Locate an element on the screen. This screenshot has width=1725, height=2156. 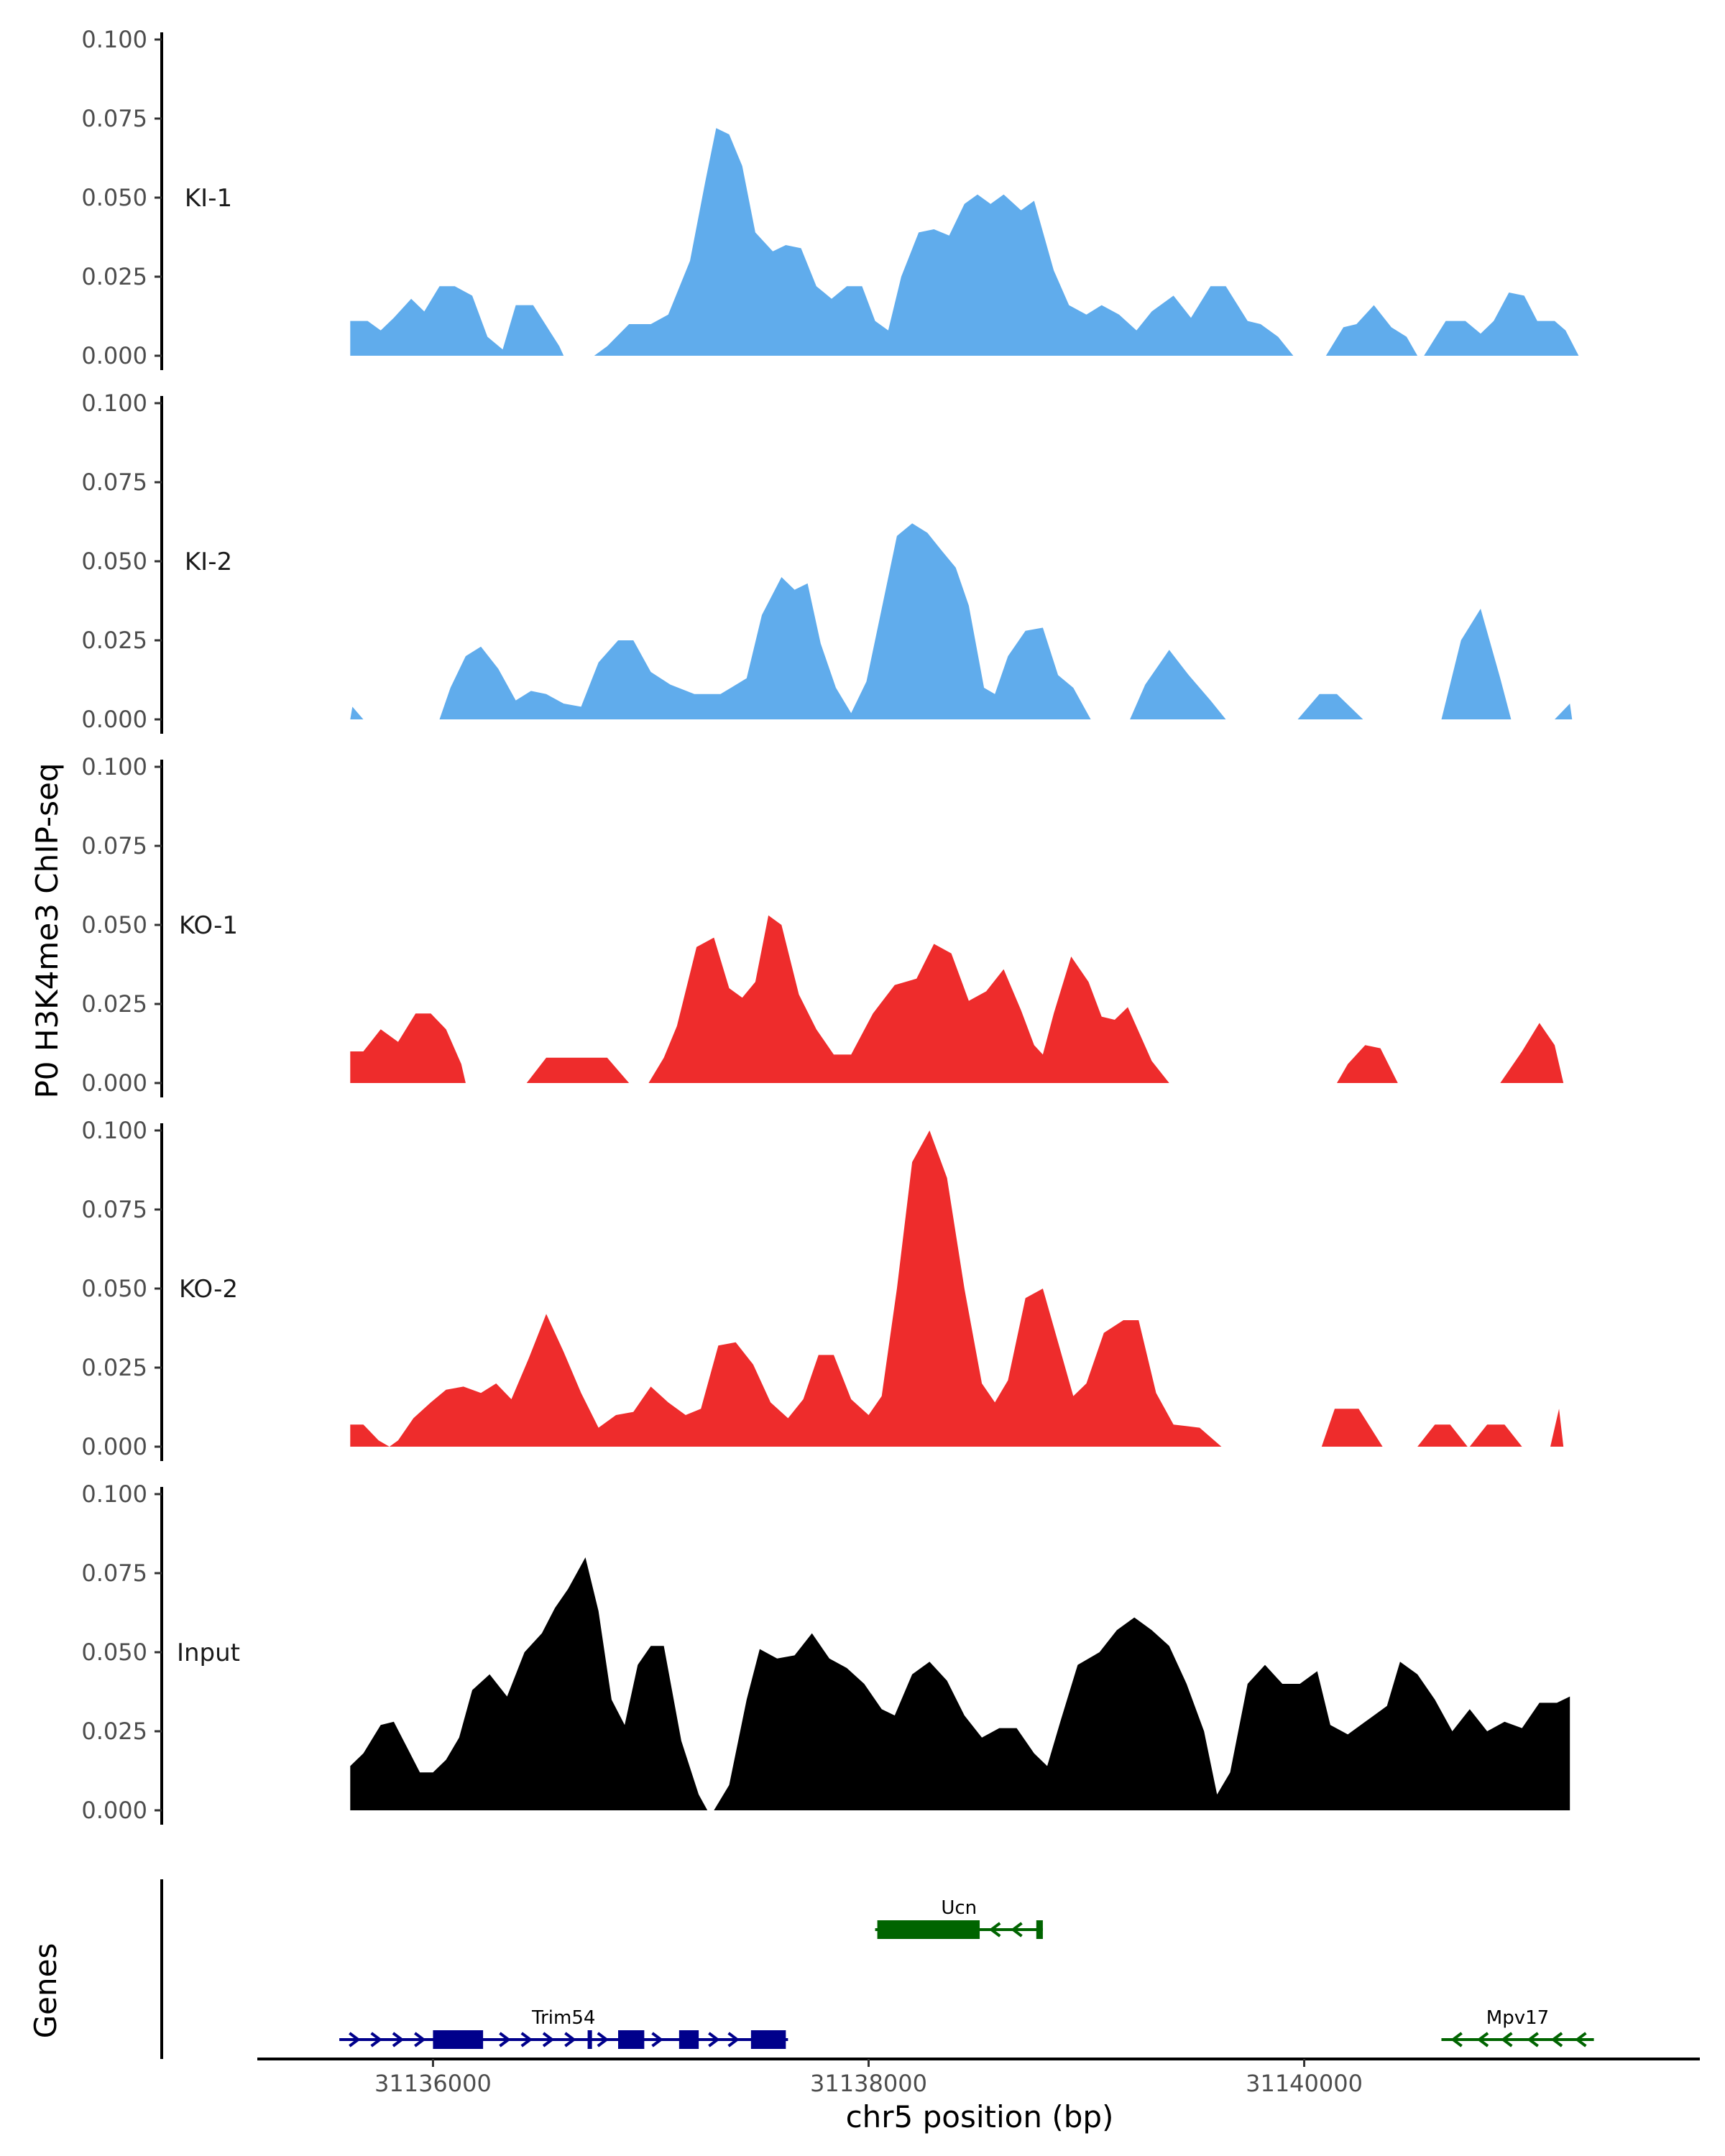
x-axis-title: chr5 position (bp) is located at coordinates (980, 2116).